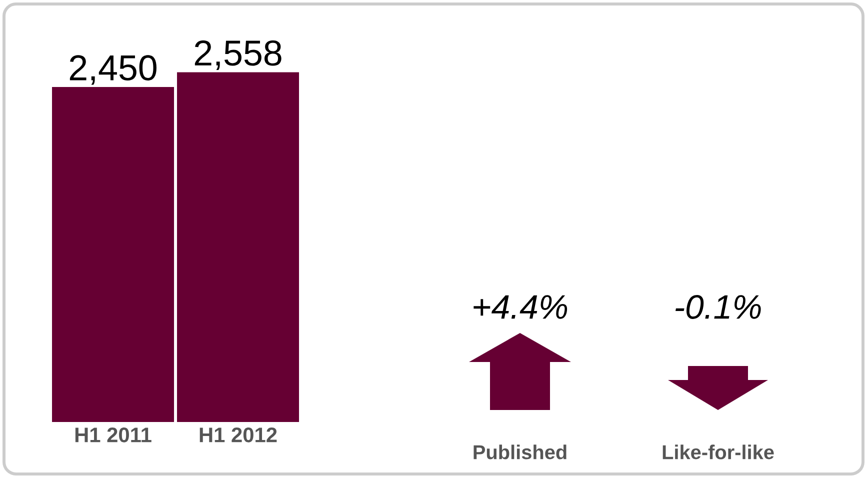 This screenshot has height=478, width=867. Describe the element at coordinates (718, 306) in the screenshot. I see `text: -0.1%` at that location.